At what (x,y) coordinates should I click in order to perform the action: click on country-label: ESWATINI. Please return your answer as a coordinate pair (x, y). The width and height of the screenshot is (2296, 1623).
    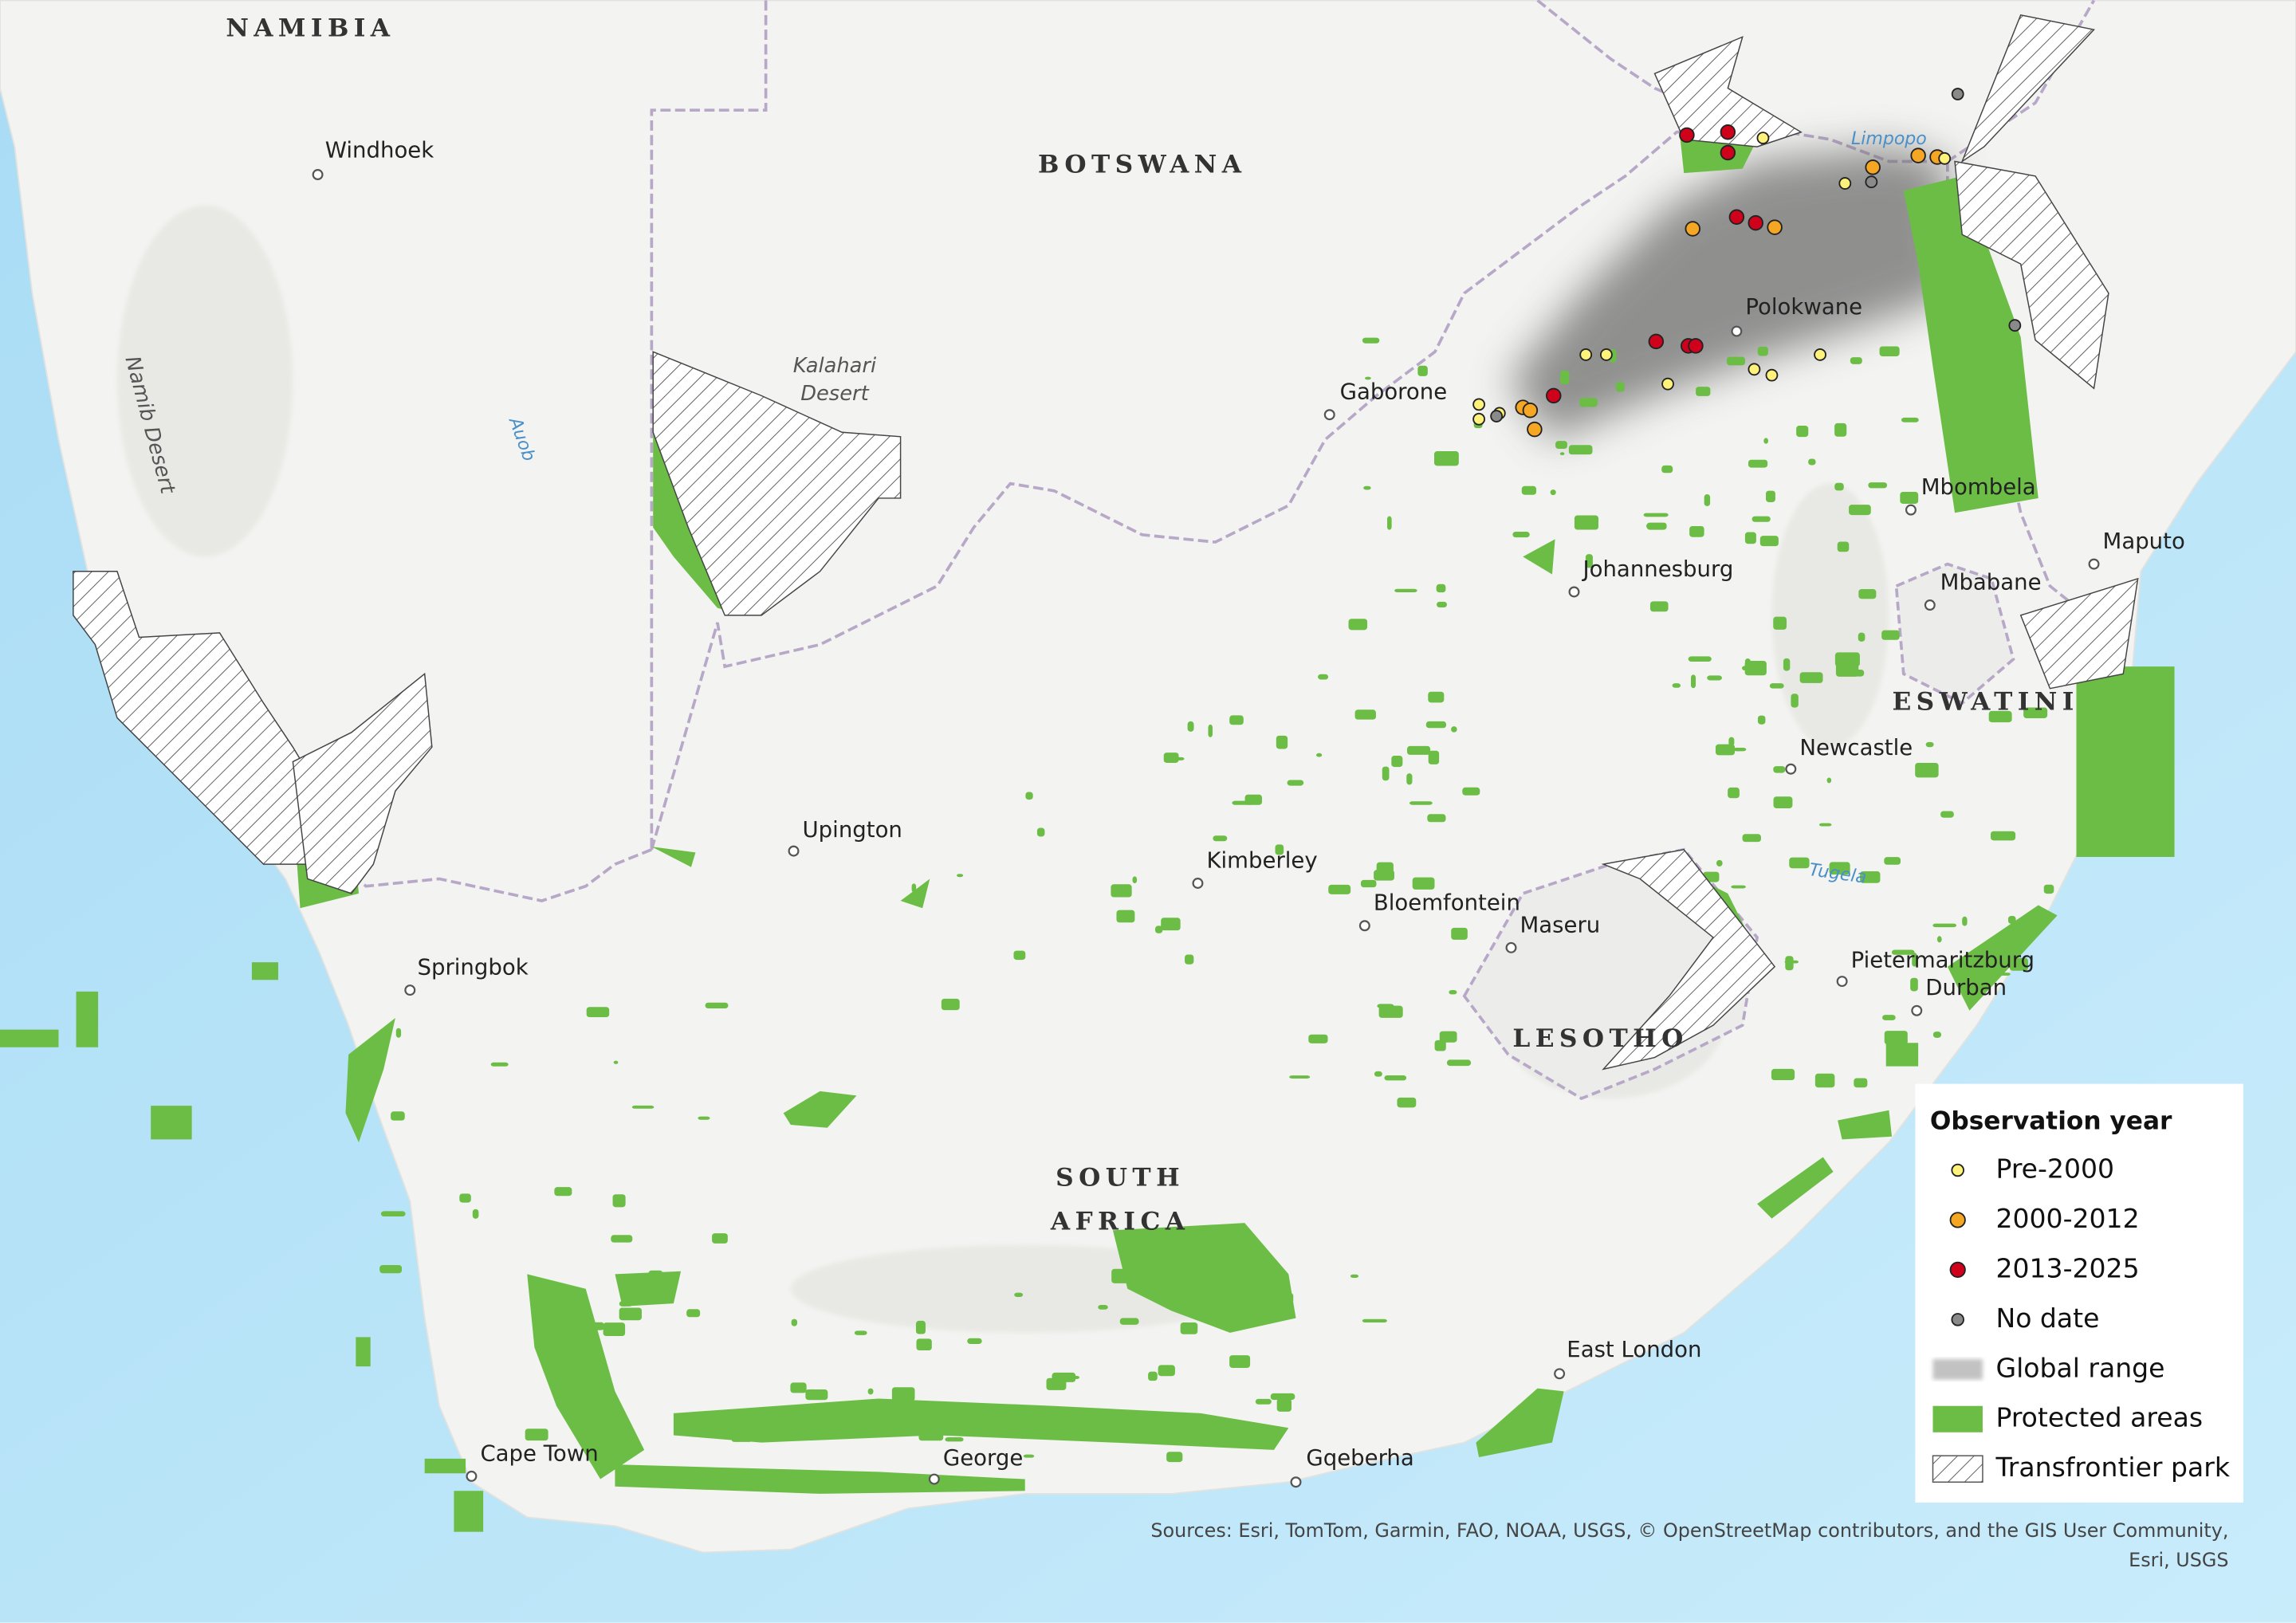
    Looking at the image, I should click on (1985, 702).